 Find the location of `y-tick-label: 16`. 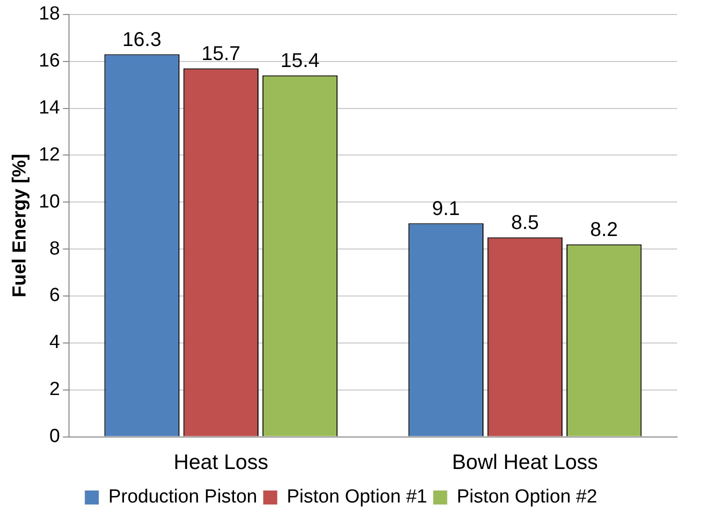

y-tick-label: 16 is located at coordinates (49, 61).